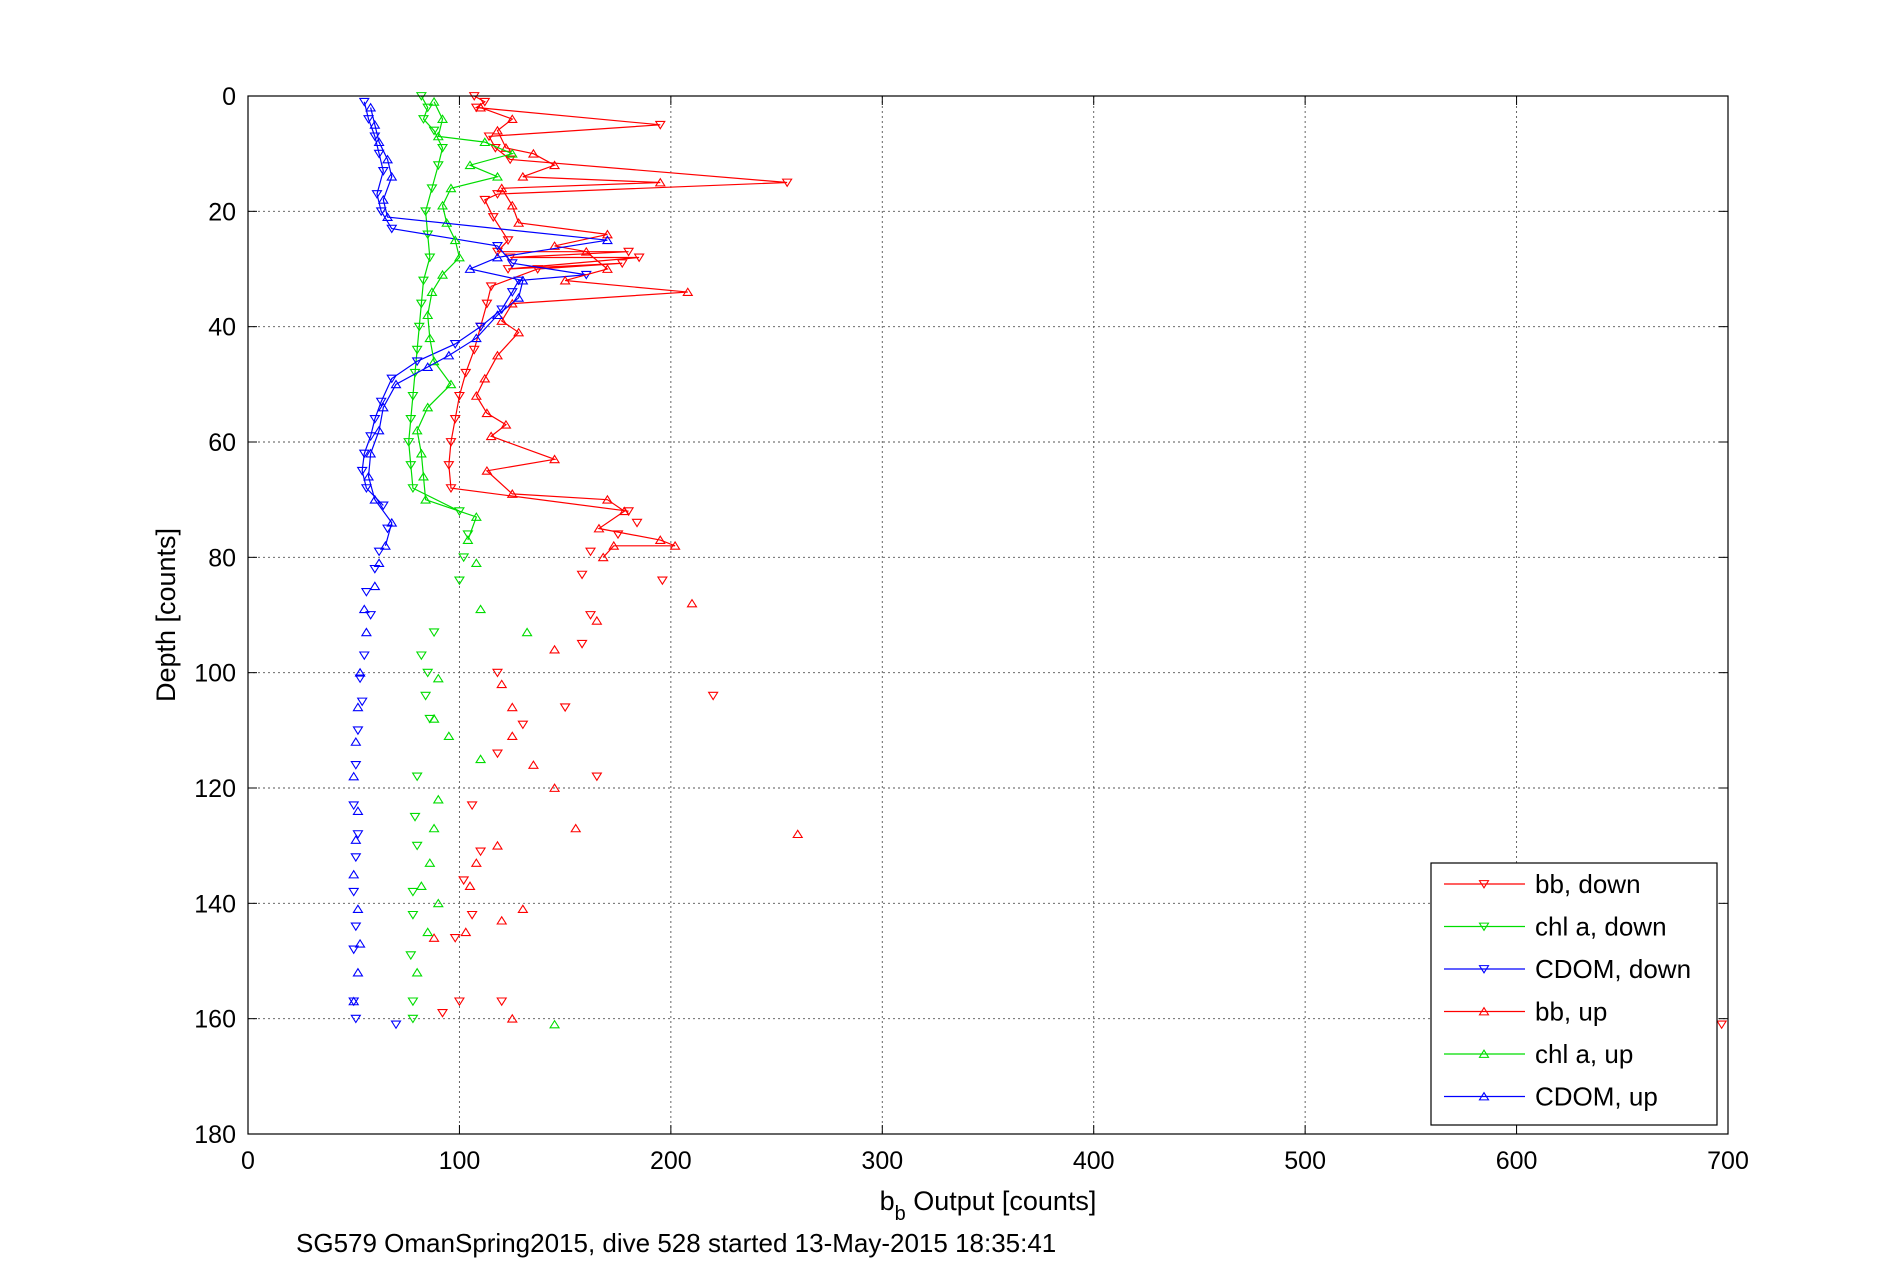 The height and width of the screenshot is (1262, 1891). Describe the element at coordinates (215, 1020) in the screenshot. I see `y-tick-label: 160` at that location.